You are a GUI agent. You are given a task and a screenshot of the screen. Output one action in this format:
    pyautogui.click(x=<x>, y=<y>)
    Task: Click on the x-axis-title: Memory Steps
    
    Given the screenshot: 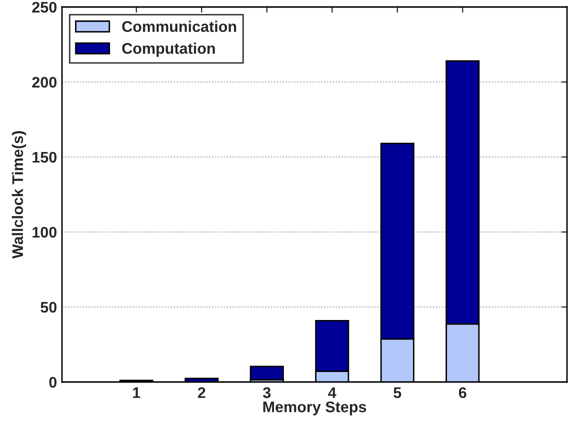 What is the action you would take?
    pyautogui.click(x=314, y=409)
    